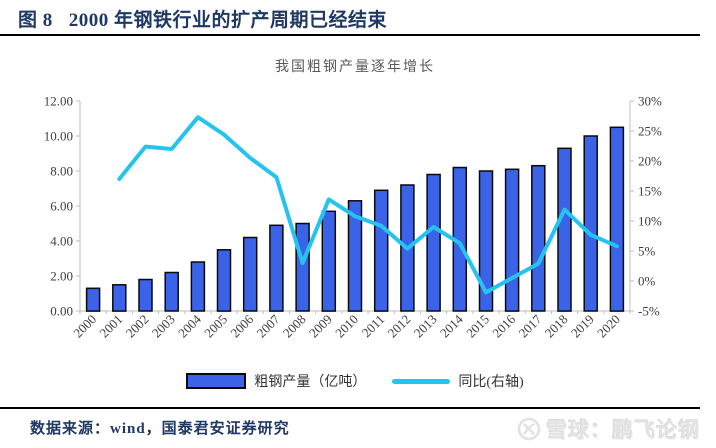 The image size is (716, 448). I want to click on bar-2006, so click(250, 274).